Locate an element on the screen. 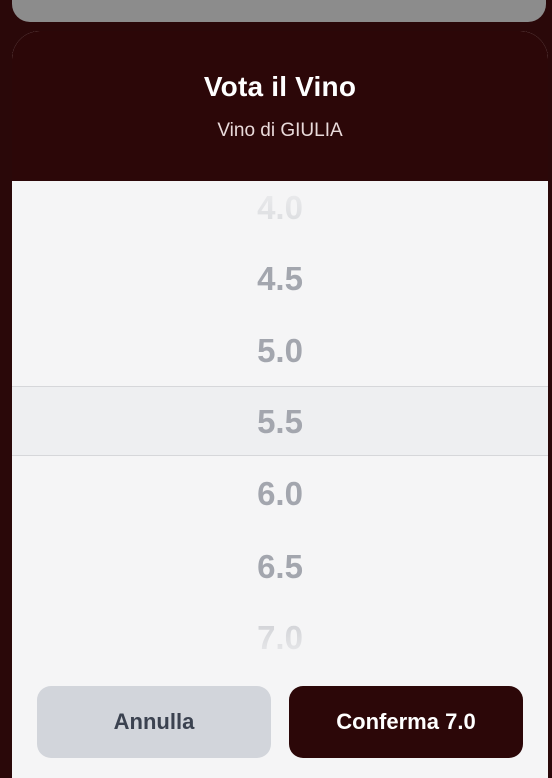 This screenshot has height=778, width=552. action-bar: Annulla Conferma 7.0 is located at coordinates (280, 722).